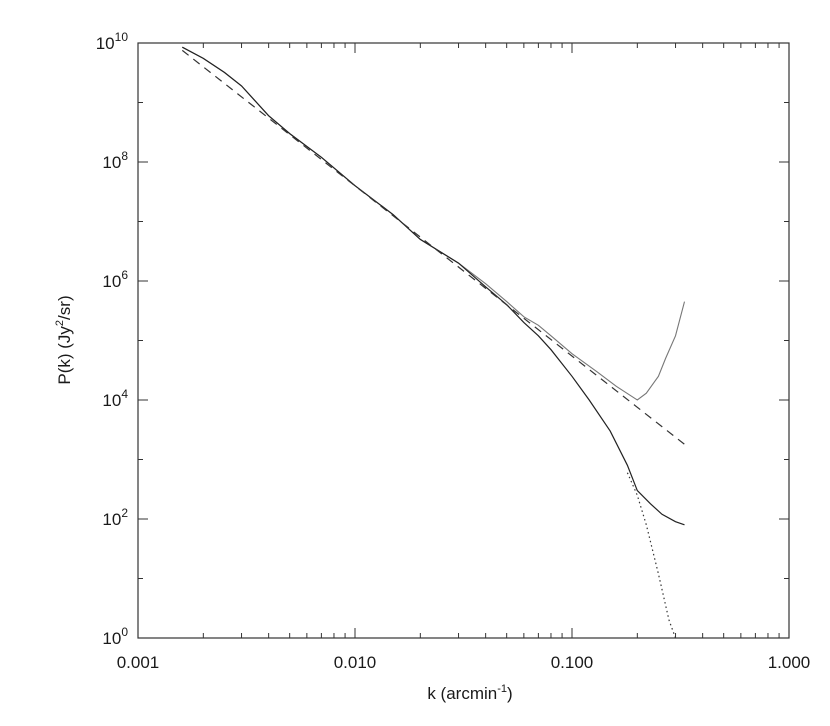 This screenshot has width=830, height=726. What do you see at coordinates (124, 513) in the screenshot?
I see `y-tick-exponent: 2` at bounding box center [124, 513].